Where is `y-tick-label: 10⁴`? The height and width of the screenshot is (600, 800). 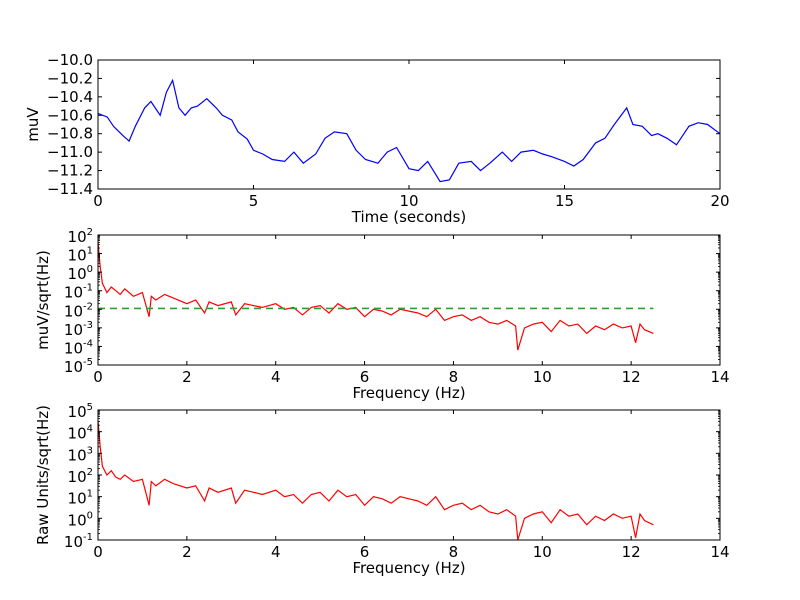
y-tick-label: 10⁴ is located at coordinates (80, 433).